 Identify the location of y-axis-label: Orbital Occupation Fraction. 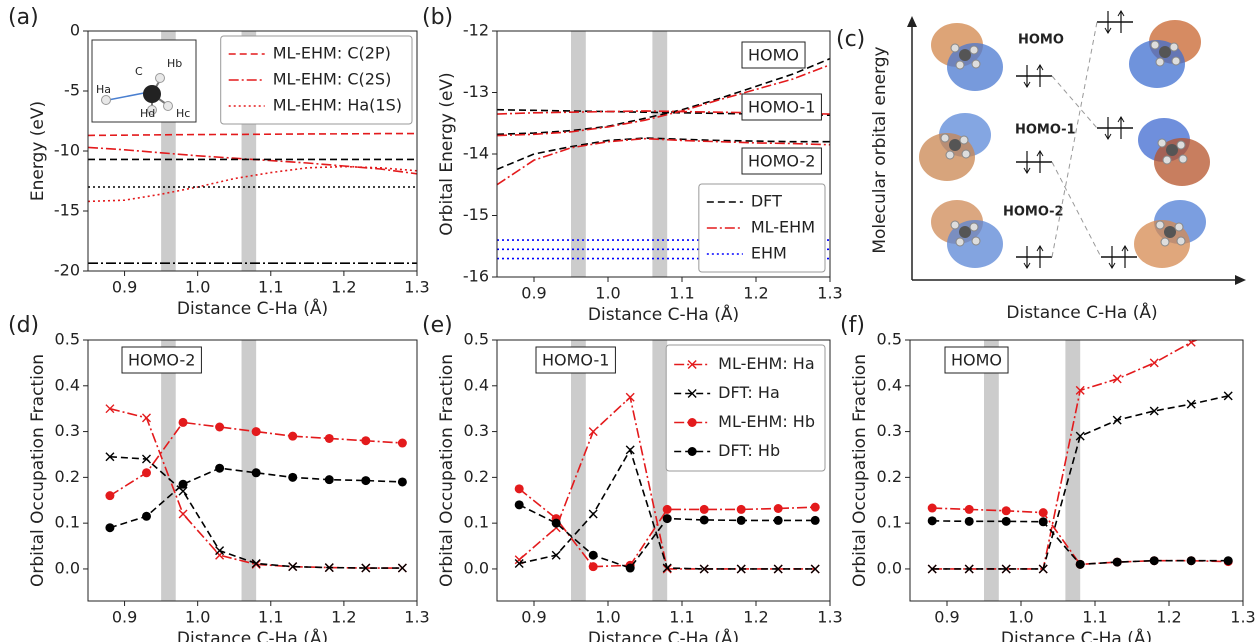
(38, 470).